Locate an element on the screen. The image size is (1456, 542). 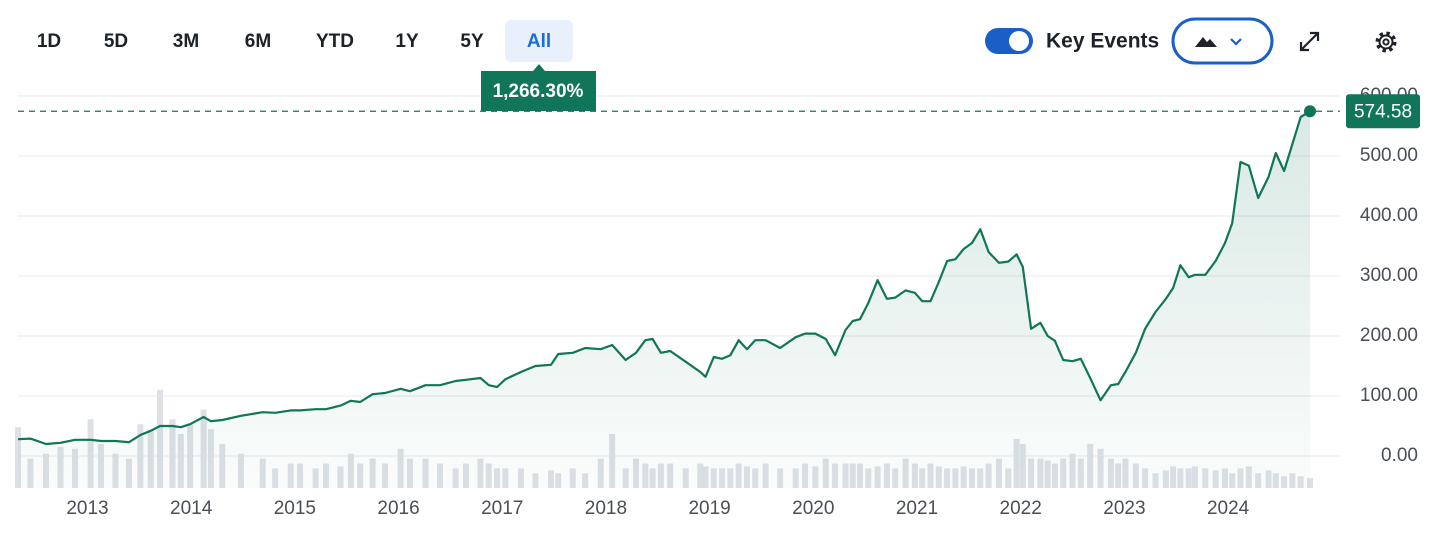
settings-button is located at coordinates (1386, 42).